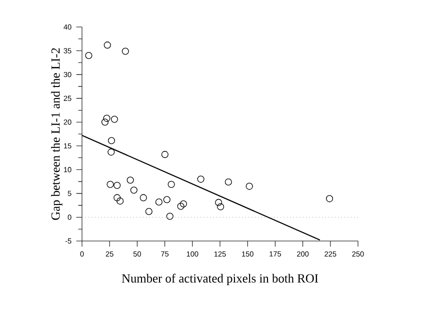  I want to click on x-axis-title: Number of activated pixels in both ROI, so click(220, 280).